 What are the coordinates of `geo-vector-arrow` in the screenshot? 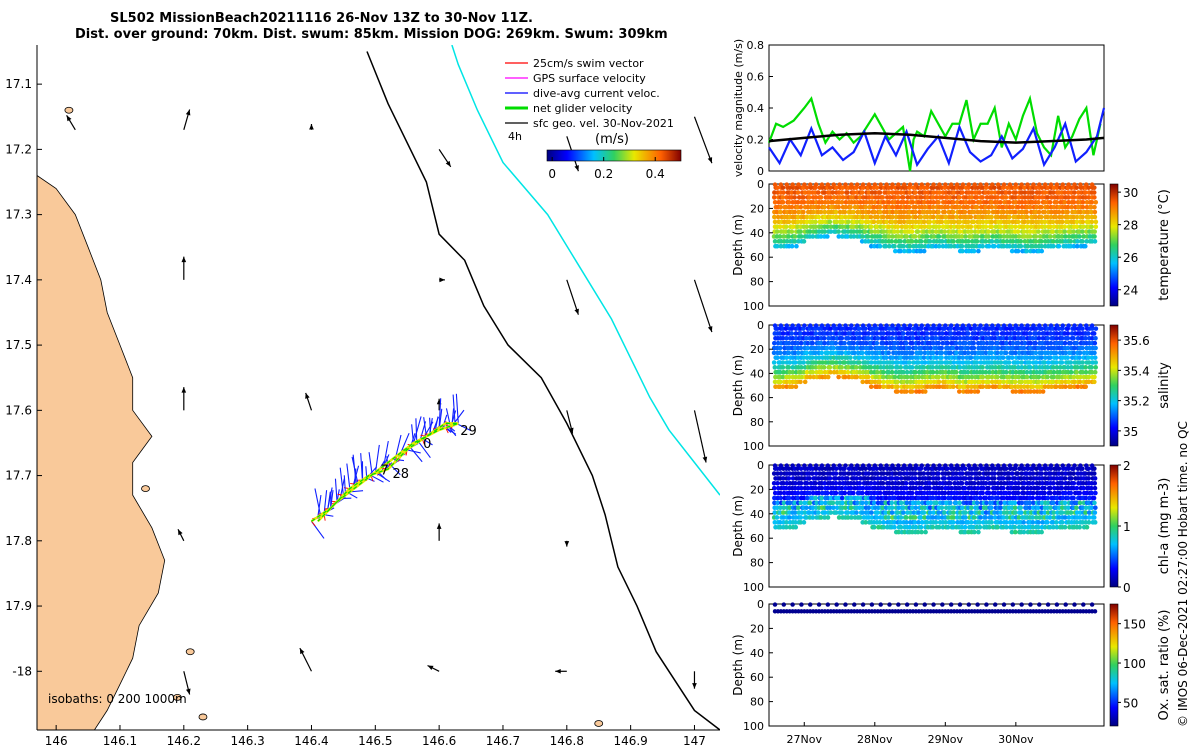 It's located at (703, 140).